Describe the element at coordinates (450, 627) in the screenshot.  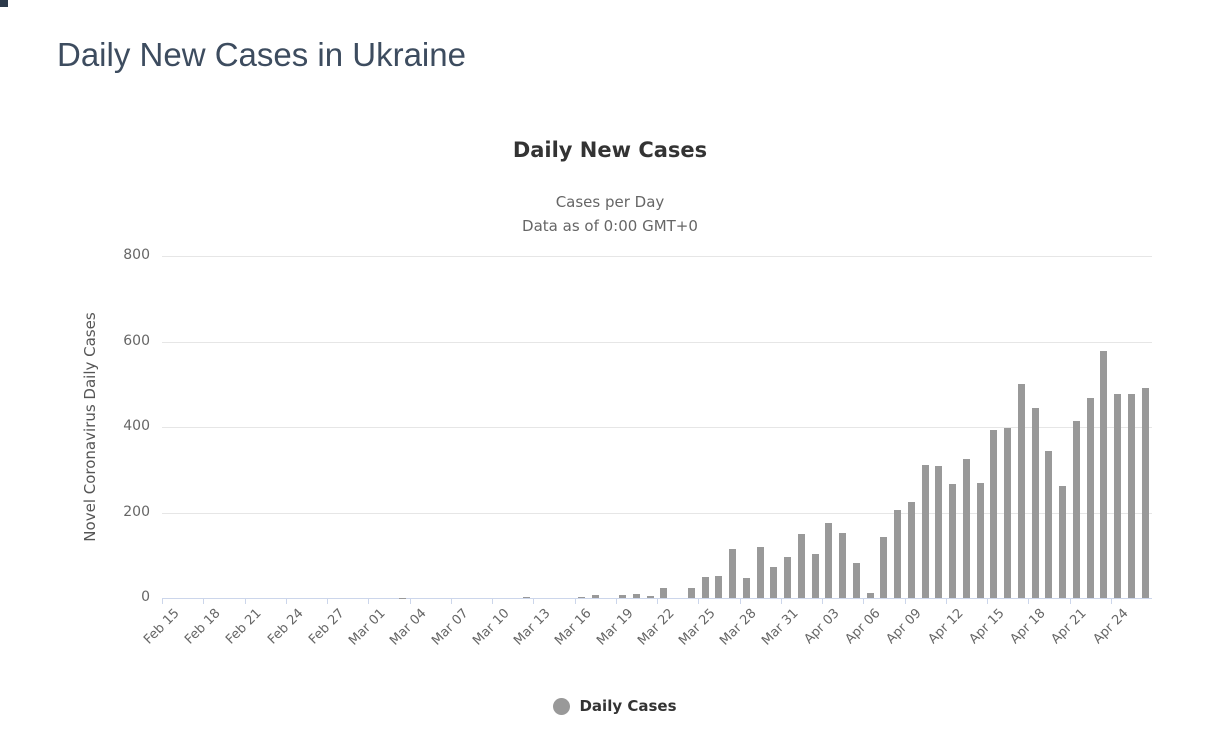
I see `x-tick-label: Mar 07` at that location.